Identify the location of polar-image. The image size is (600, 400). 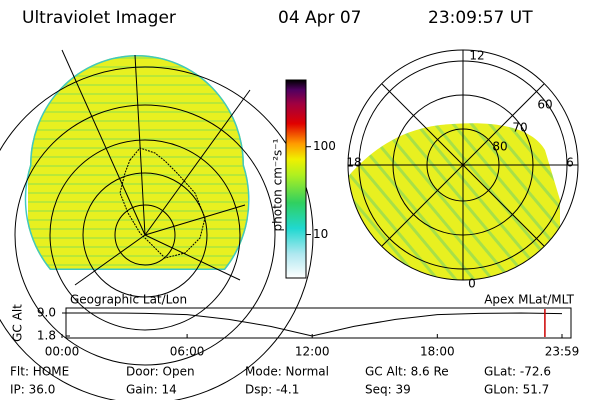
(454, 201).